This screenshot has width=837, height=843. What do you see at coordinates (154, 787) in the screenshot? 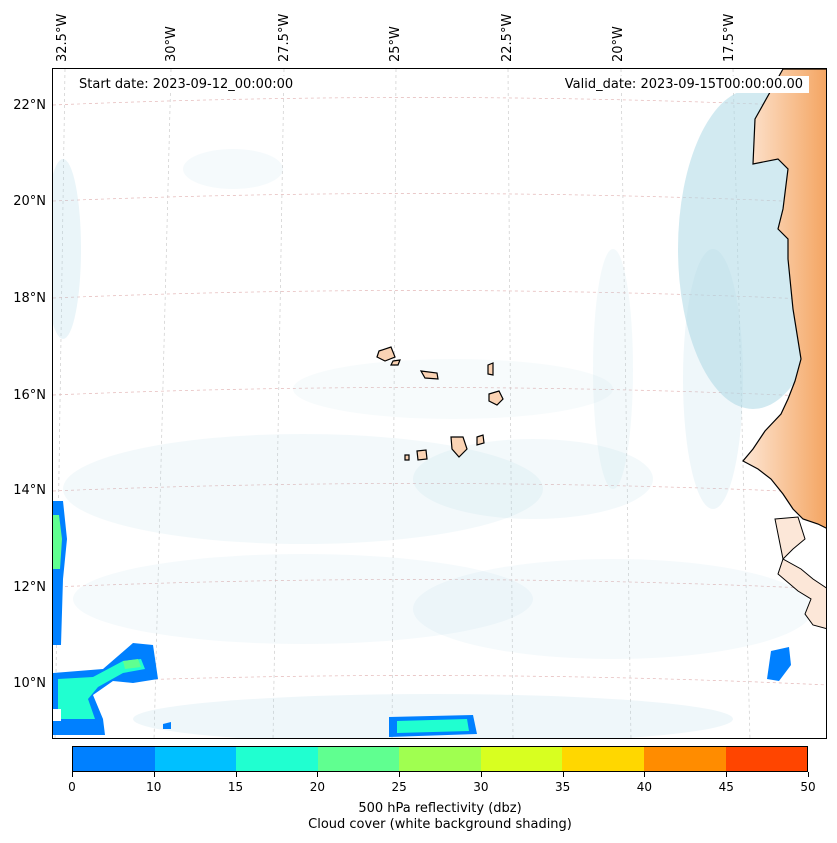
I see `colorbar-tick-label: 10` at bounding box center [154, 787].